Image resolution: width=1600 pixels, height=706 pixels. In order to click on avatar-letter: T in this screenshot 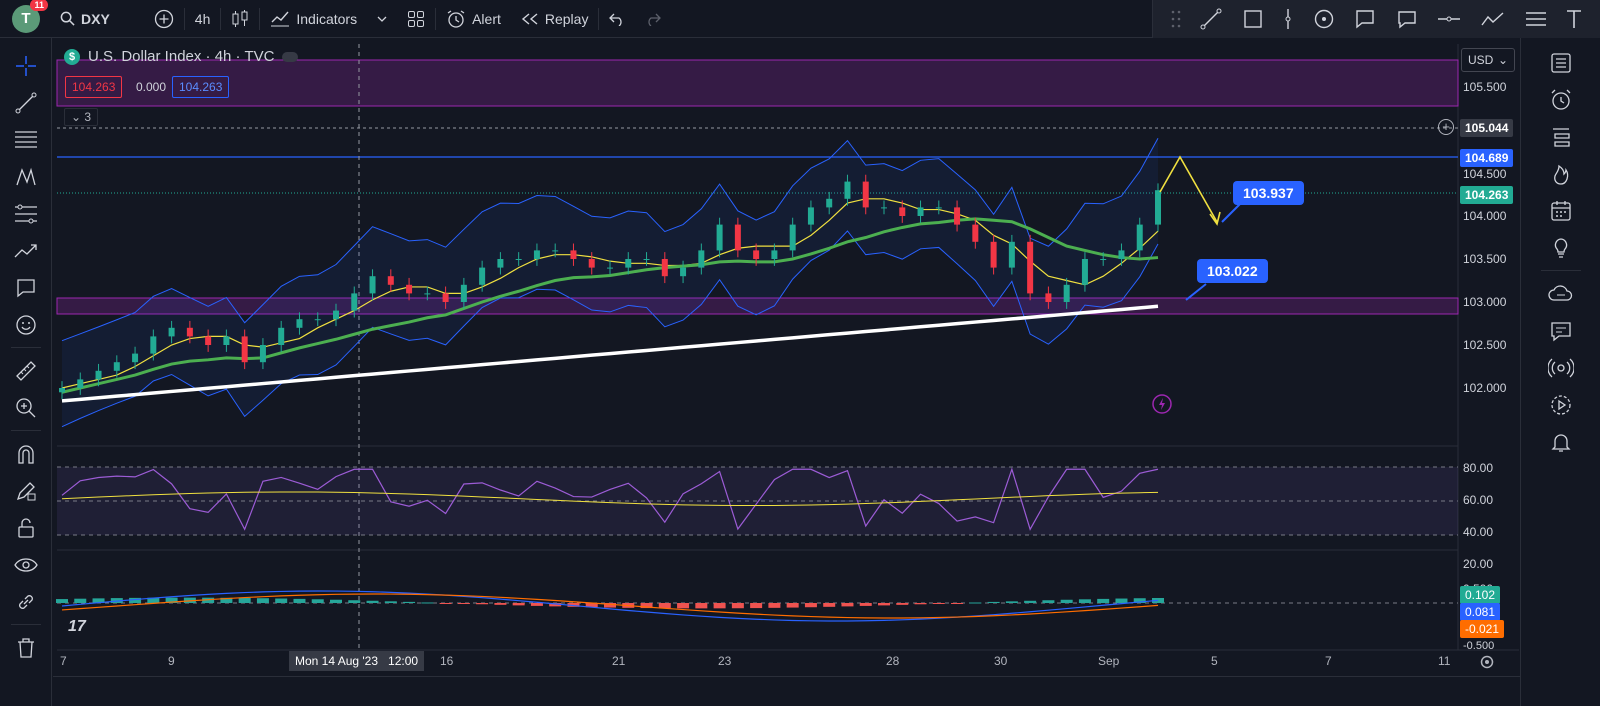, I will do `click(26, 18)`.